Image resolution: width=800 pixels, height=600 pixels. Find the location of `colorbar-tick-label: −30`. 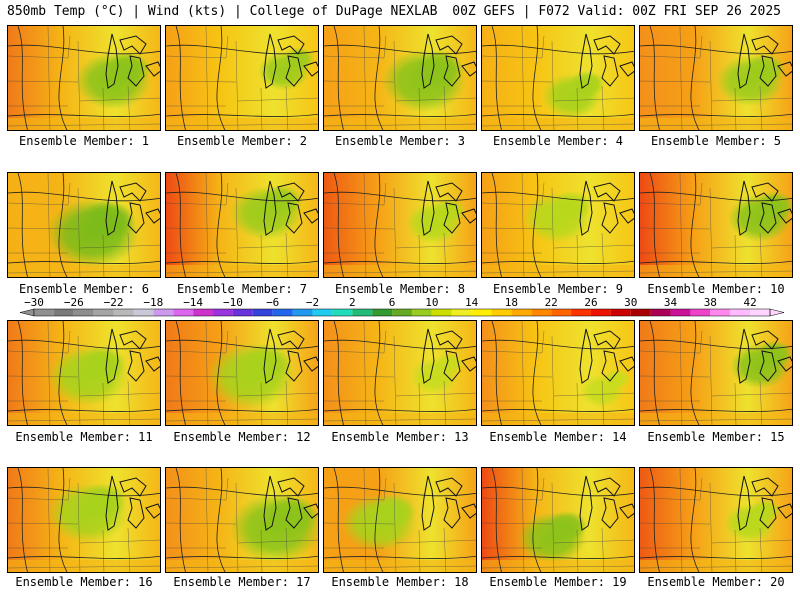

colorbar-tick-label: −30 is located at coordinates (34, 302).